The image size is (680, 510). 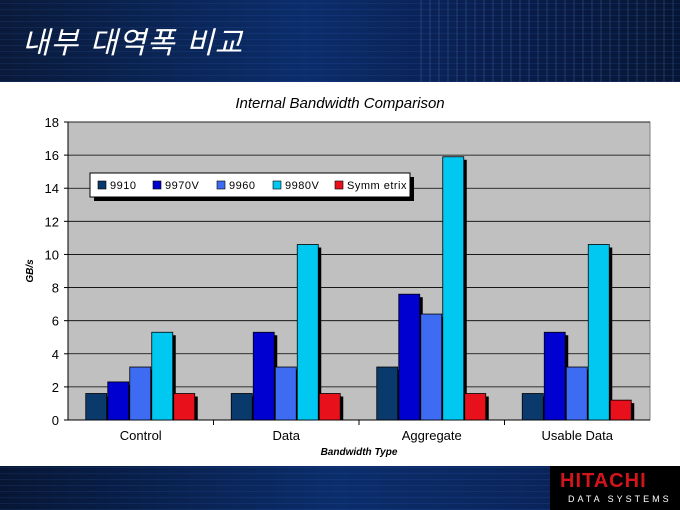 What do you see at coordinates (30, 271) in the screenshot?
I see `y-axis-title: GB/s` at bounding box center [30, 271].